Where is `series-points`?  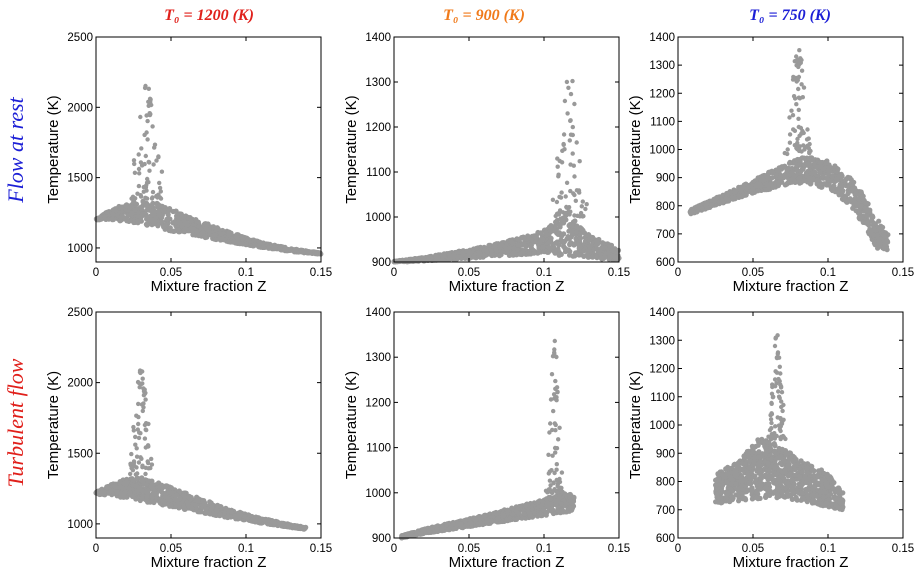
series-points is located at coordinates (208, 170).